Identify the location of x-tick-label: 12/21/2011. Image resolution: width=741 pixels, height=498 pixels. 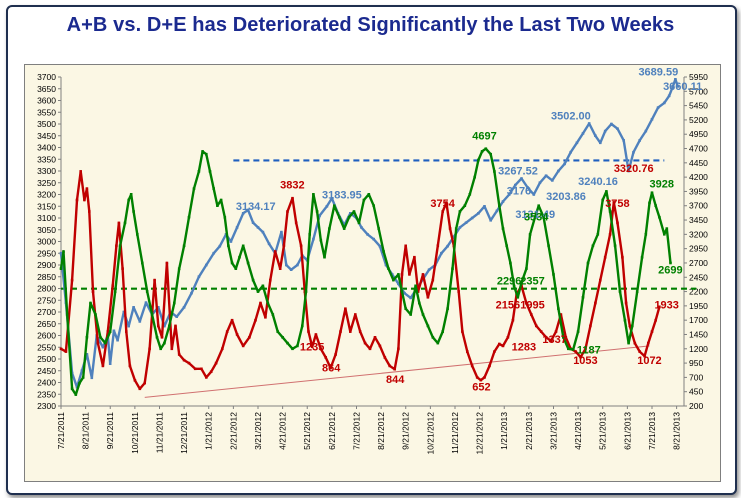
(184, 433).